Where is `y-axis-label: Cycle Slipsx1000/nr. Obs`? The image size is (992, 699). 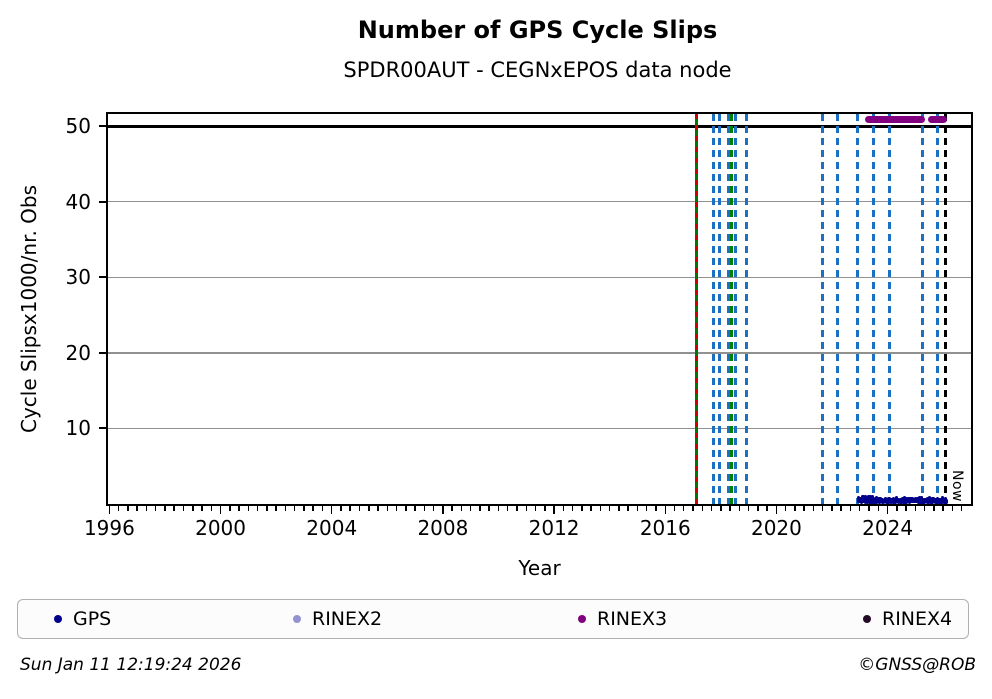 y-axis-label: Cycle Slipsx1000/nr. Obs is located at coordinates (29, 309).